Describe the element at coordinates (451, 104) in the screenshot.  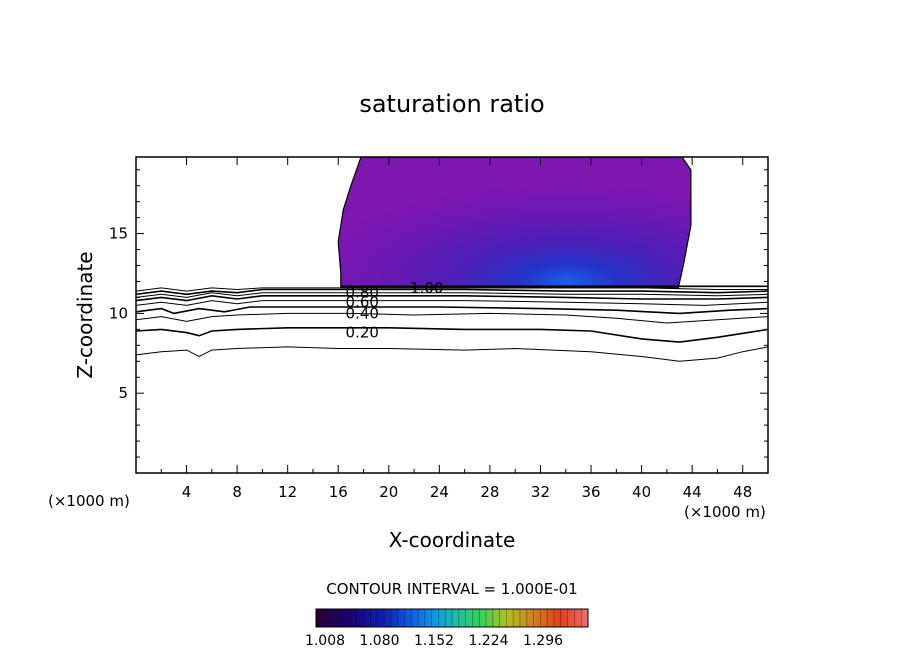
I see `chart-title: saturation ratio` at that location.